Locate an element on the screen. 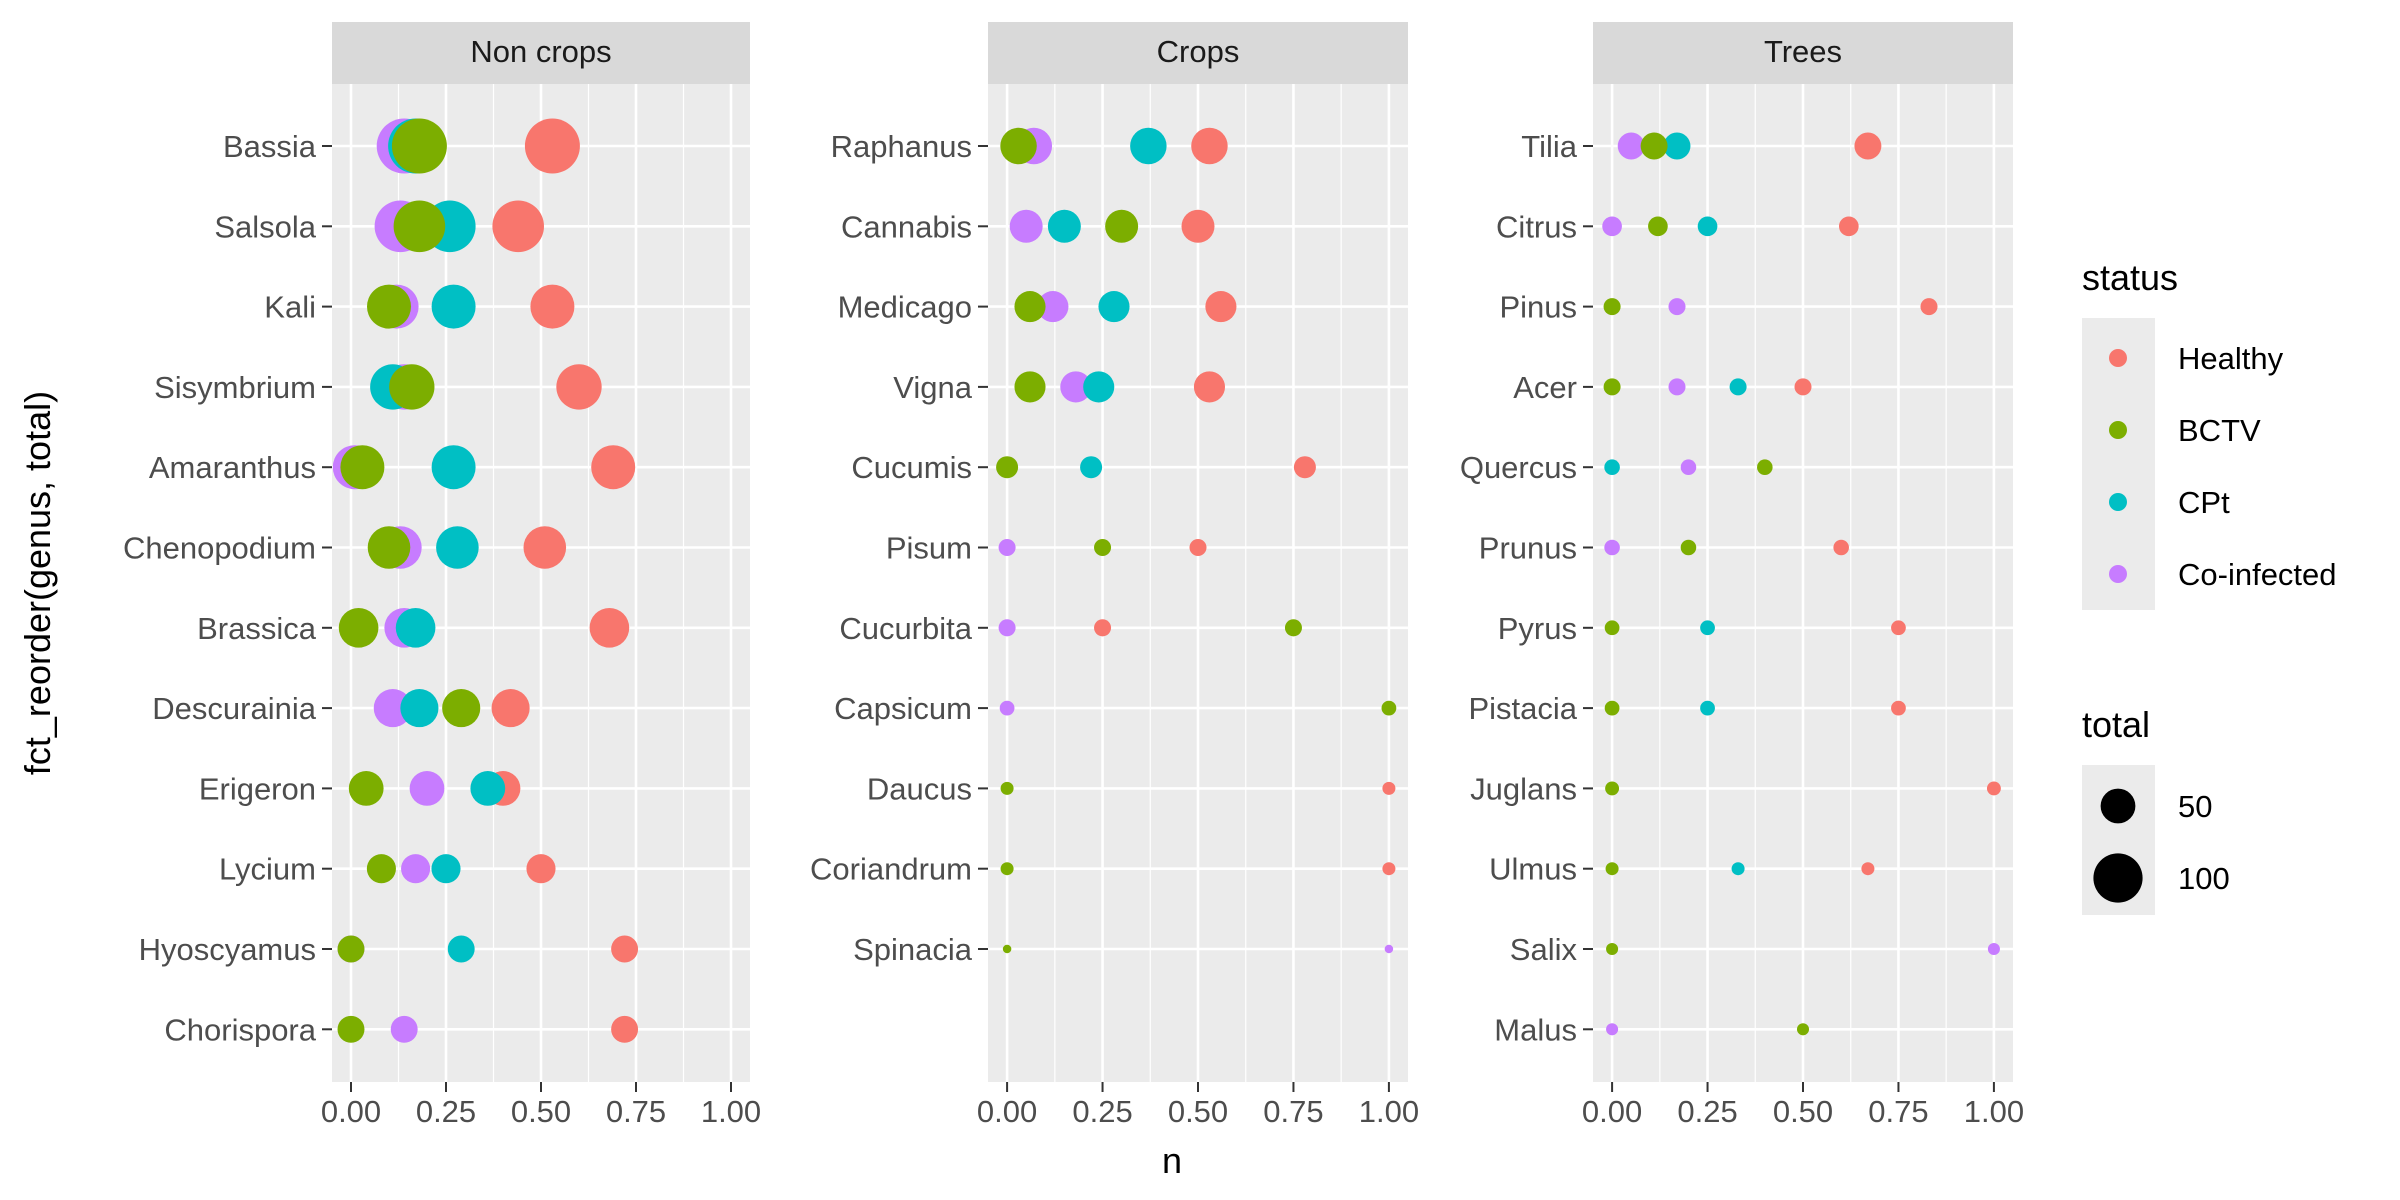 Image resolution: width=2400 pixels, height=1200 pixels. y-tick-label: Acer is located at coordinates (1545, 387).